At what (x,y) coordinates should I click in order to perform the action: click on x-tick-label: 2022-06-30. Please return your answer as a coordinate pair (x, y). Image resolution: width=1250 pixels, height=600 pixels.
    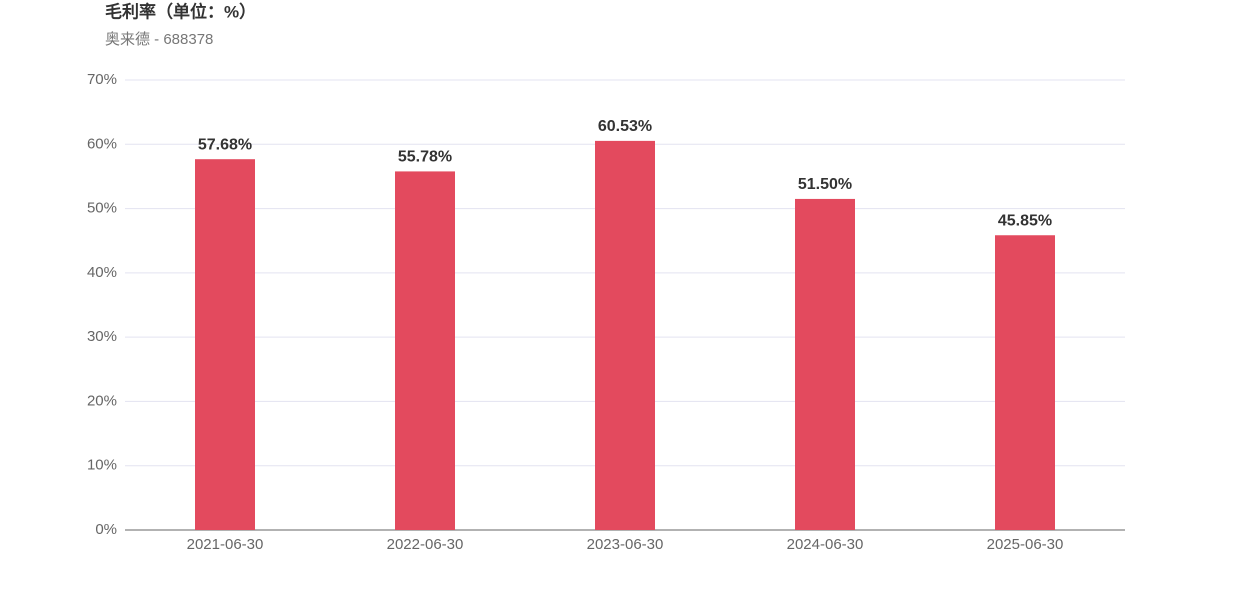
    Looking at the image, I should click on (425, 544).